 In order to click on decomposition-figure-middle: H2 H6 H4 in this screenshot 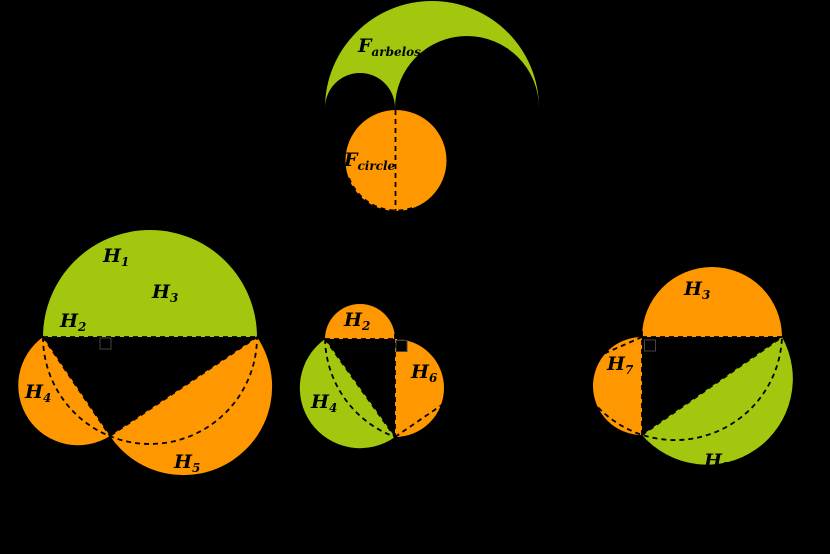, I will do `click(376, 376)`.